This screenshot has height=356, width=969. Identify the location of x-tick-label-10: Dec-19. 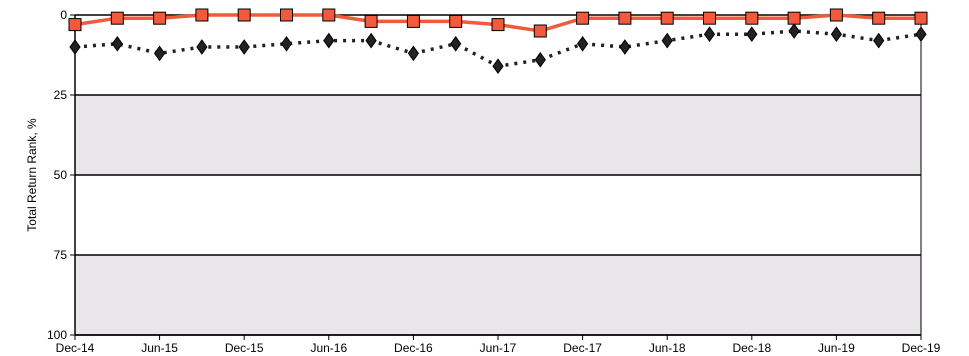
(921, 348).